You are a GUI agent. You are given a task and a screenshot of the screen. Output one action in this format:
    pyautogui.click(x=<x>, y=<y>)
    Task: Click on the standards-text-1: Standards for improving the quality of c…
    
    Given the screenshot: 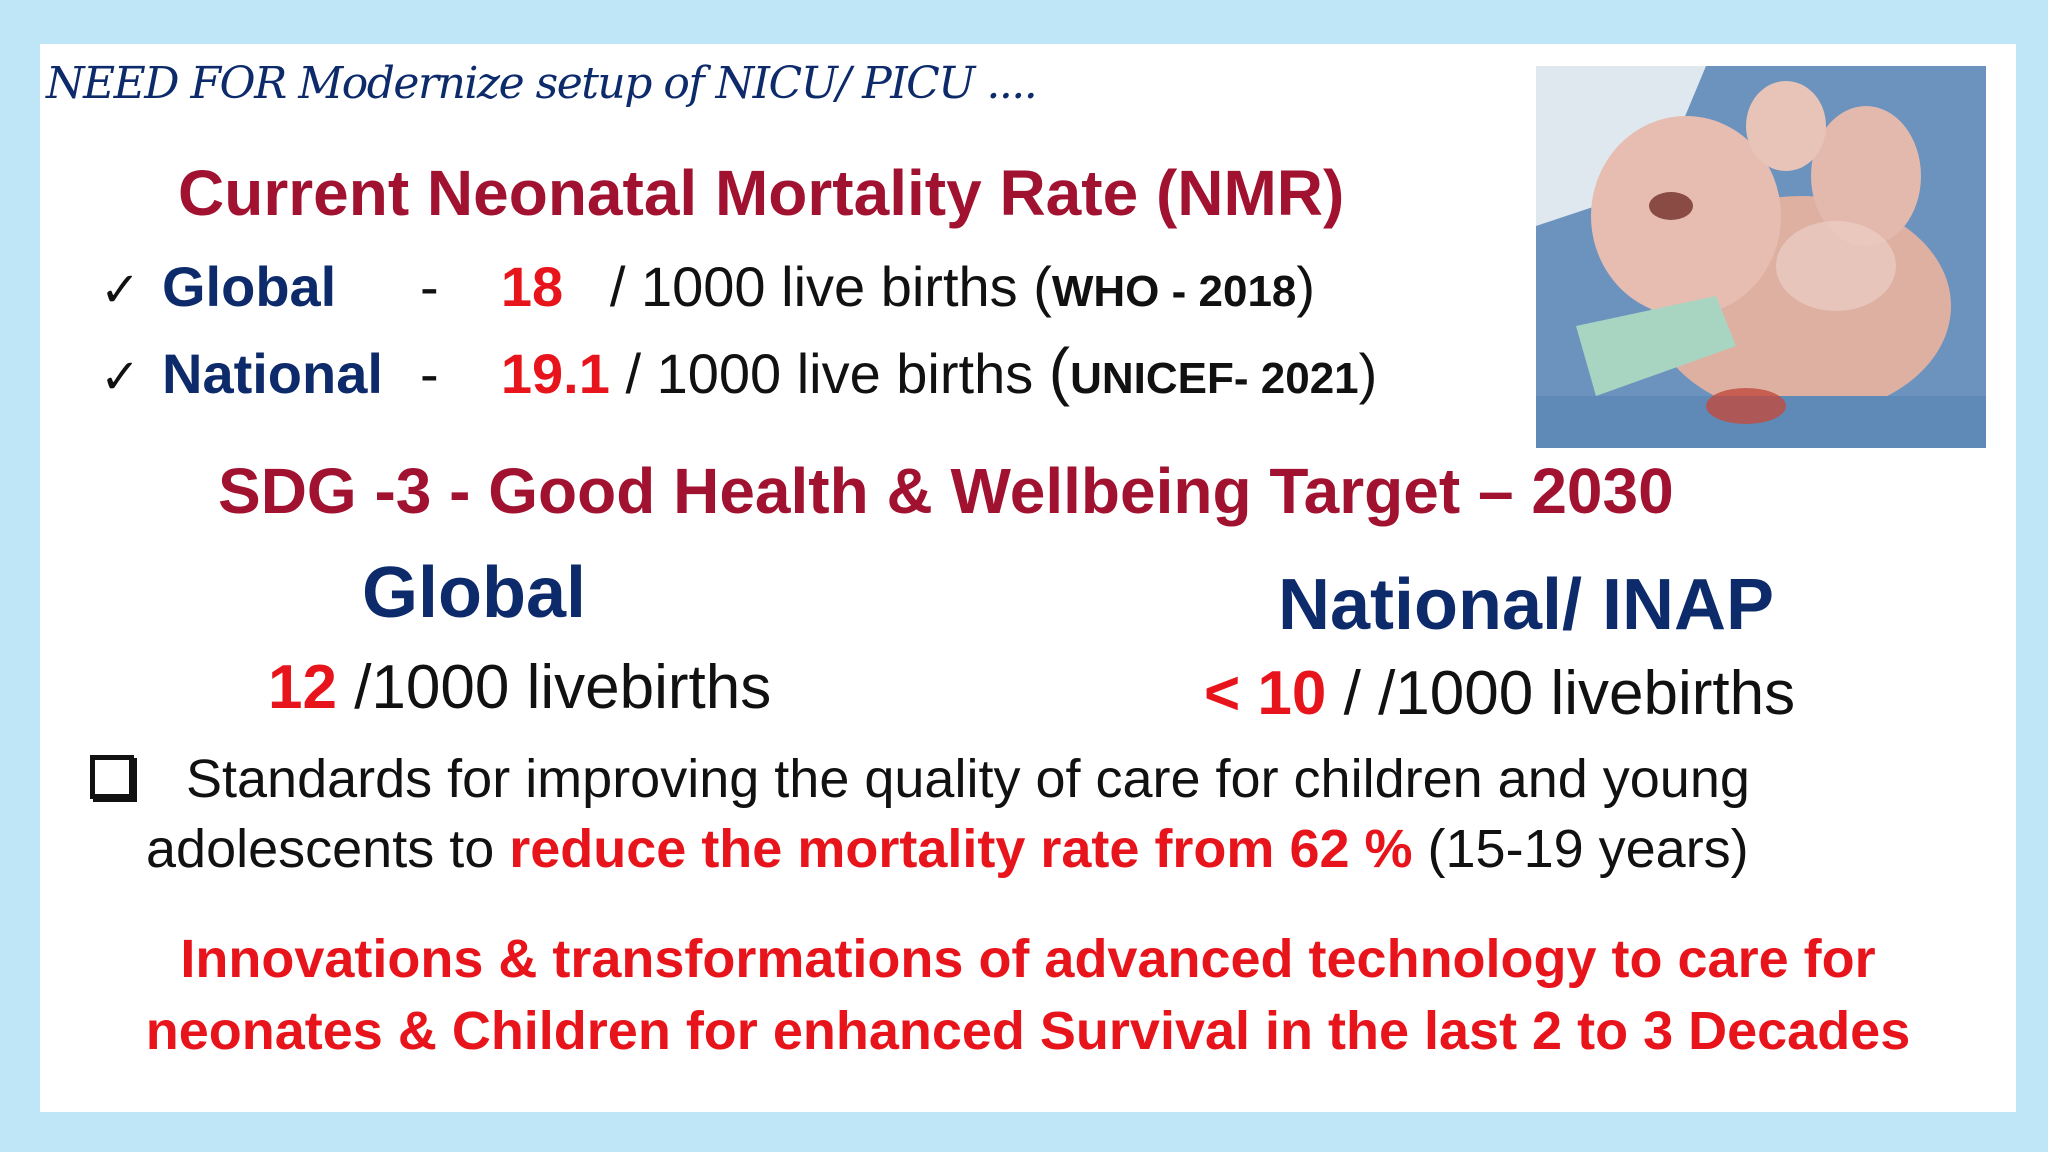 What is the action you would take?
    pyautogui.click(x=968, y=779)
    